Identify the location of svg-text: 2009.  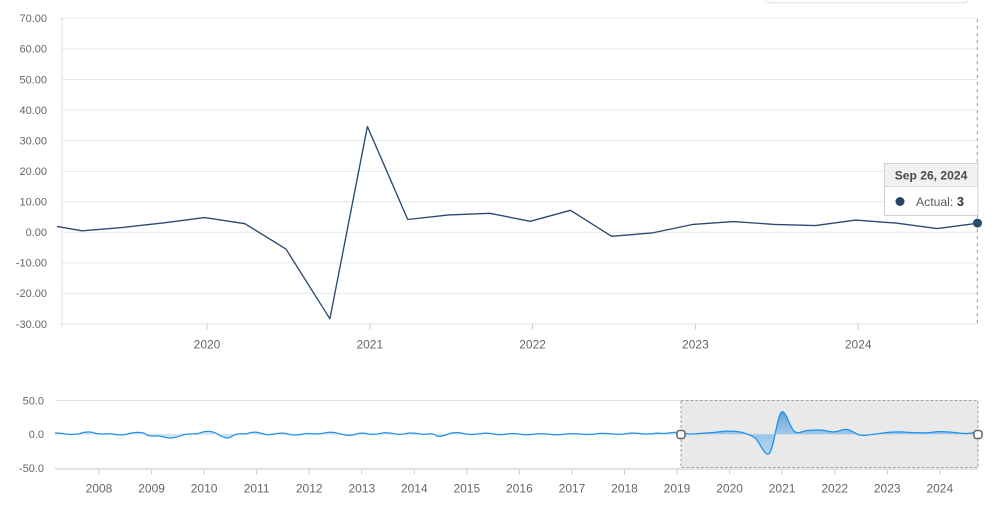
(151, 489).